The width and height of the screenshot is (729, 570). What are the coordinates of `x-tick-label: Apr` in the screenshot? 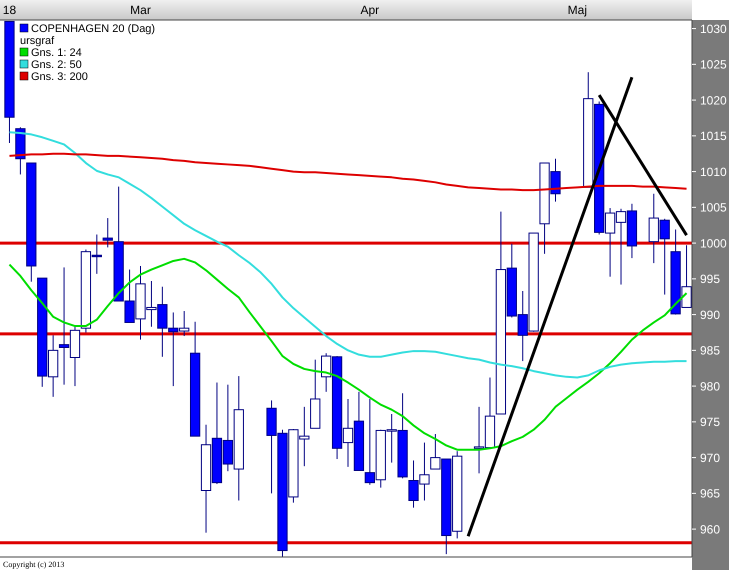 It's located at (370, 10).